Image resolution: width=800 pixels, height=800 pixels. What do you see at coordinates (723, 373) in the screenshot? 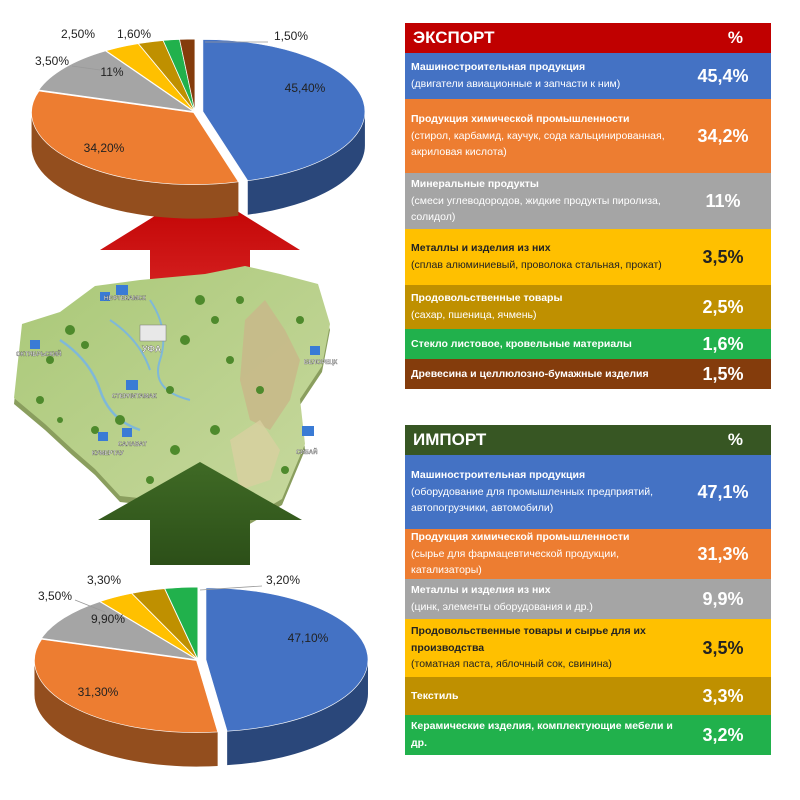
I see `export-row-value: 1,5%` at bounding box center [723, 373].